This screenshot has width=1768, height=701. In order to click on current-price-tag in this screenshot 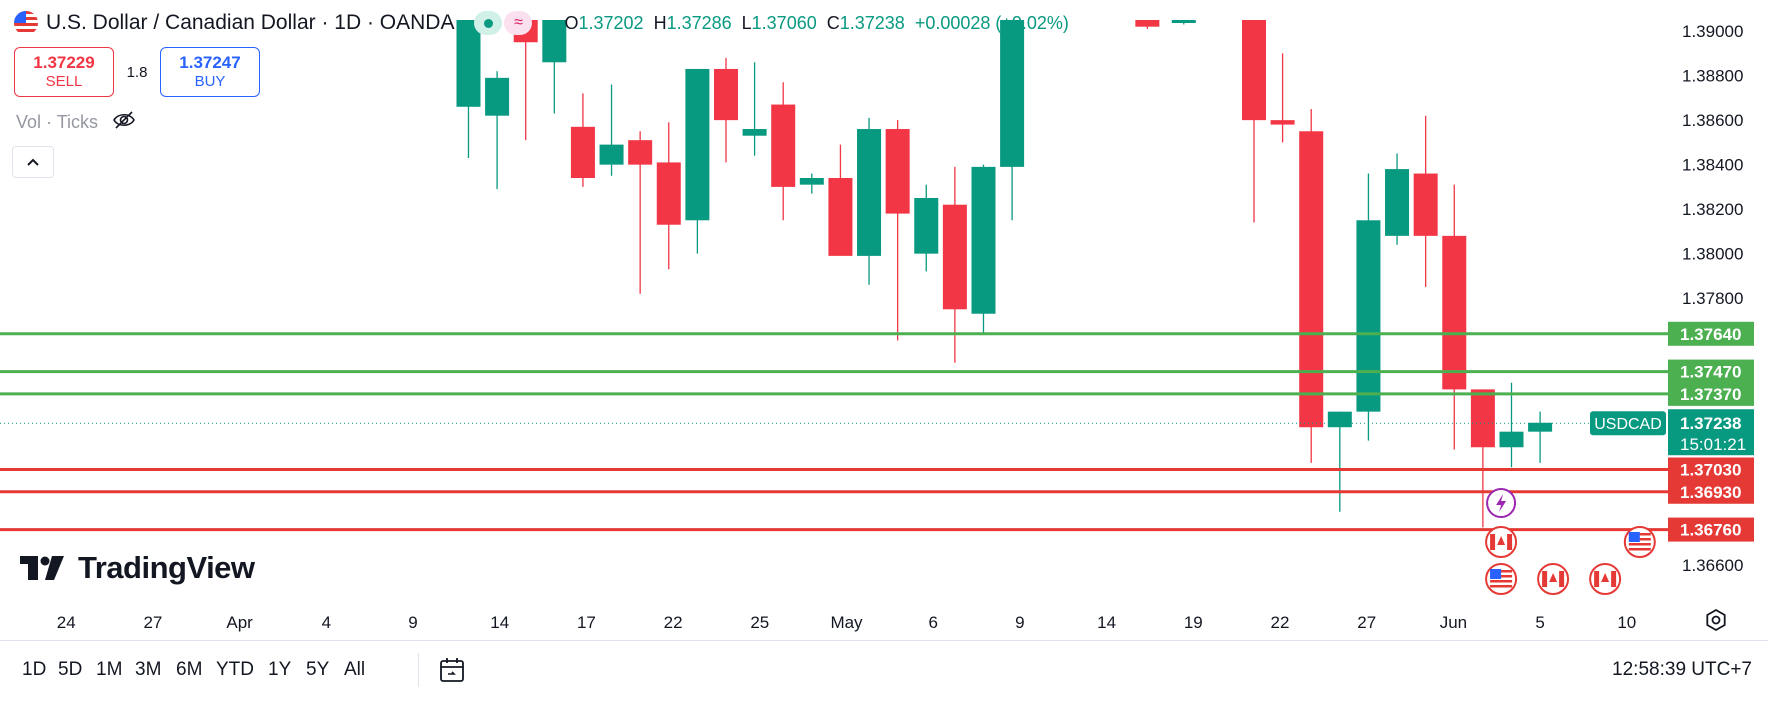, I will do `click(1711, 432)`.